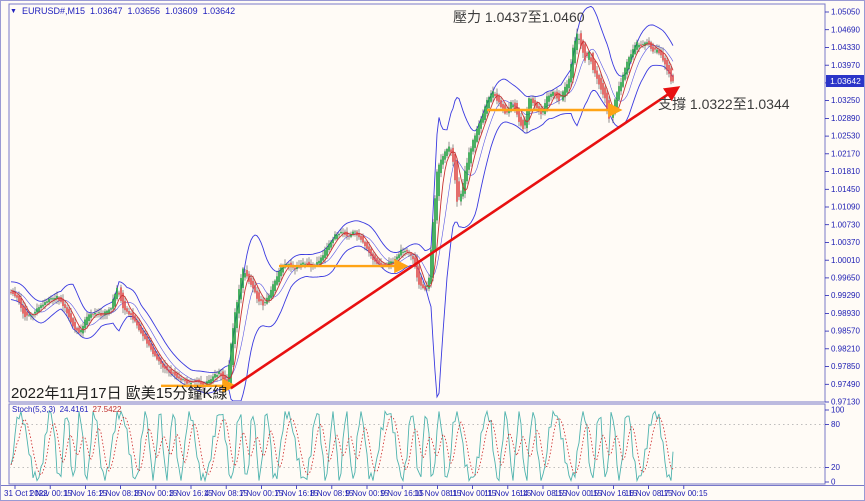 Image resolution: width=865 pixels, height=501 pixels. Describe the element at coordinates (156, 493) in the screenshot. I see `time-axis-label: 3 Nov 00:15` at that location.